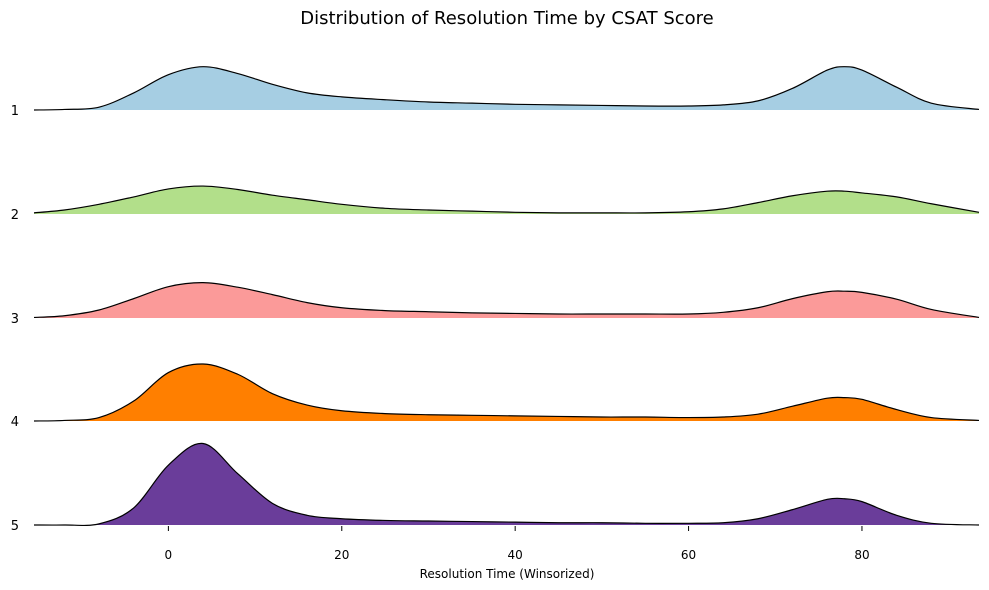 This screenshot has width=989, height=590. What do you see at coordinates (861, 555) in the screenshot?
I see `x-tick-label-80: 80` at bounding box center [861, 555].